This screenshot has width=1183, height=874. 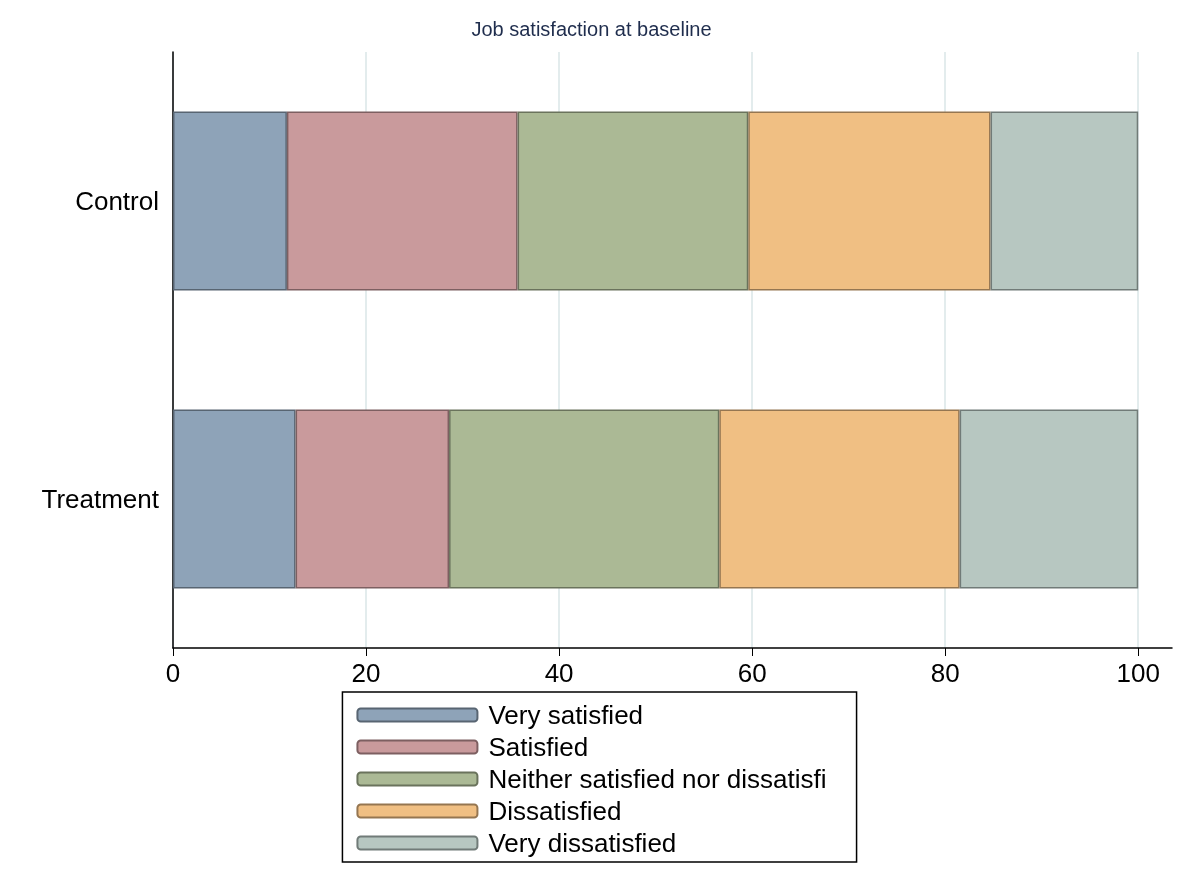 What do you see at coordinates (100, 499) in the screenshot?
I see `y-tick-label: Treatment` at bounding box center [100, 499].